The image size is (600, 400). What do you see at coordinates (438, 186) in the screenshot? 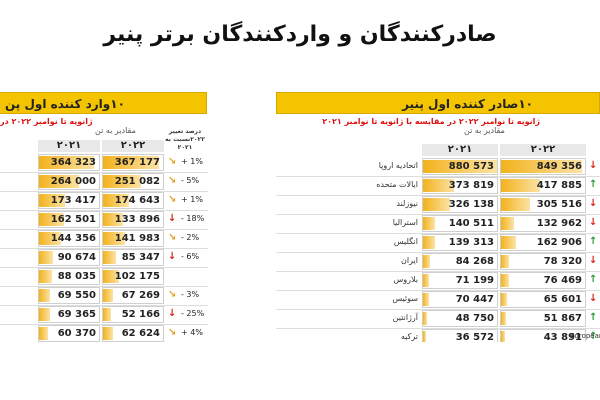
I see `table-row: ایالات متحده 373 819 417 885 ↑` at bounding box center [438, 186].